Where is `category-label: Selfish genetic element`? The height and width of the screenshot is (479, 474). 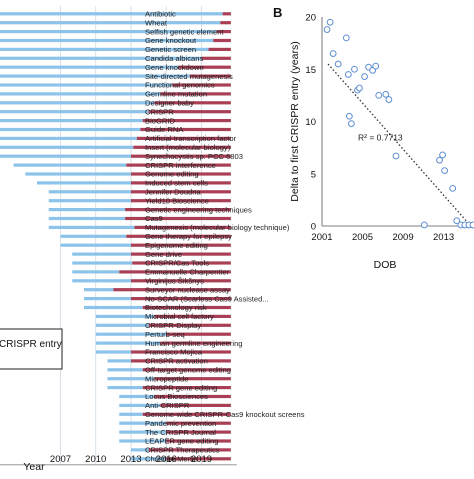
category-label: Selfish genetic element is located at coordinates (184, 31).